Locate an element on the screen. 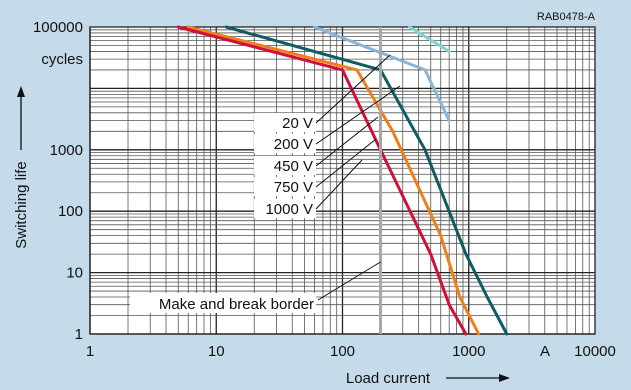 This screenshot has height=390, width=631. legend-label: 750 V is located at coordinates (293, 187).